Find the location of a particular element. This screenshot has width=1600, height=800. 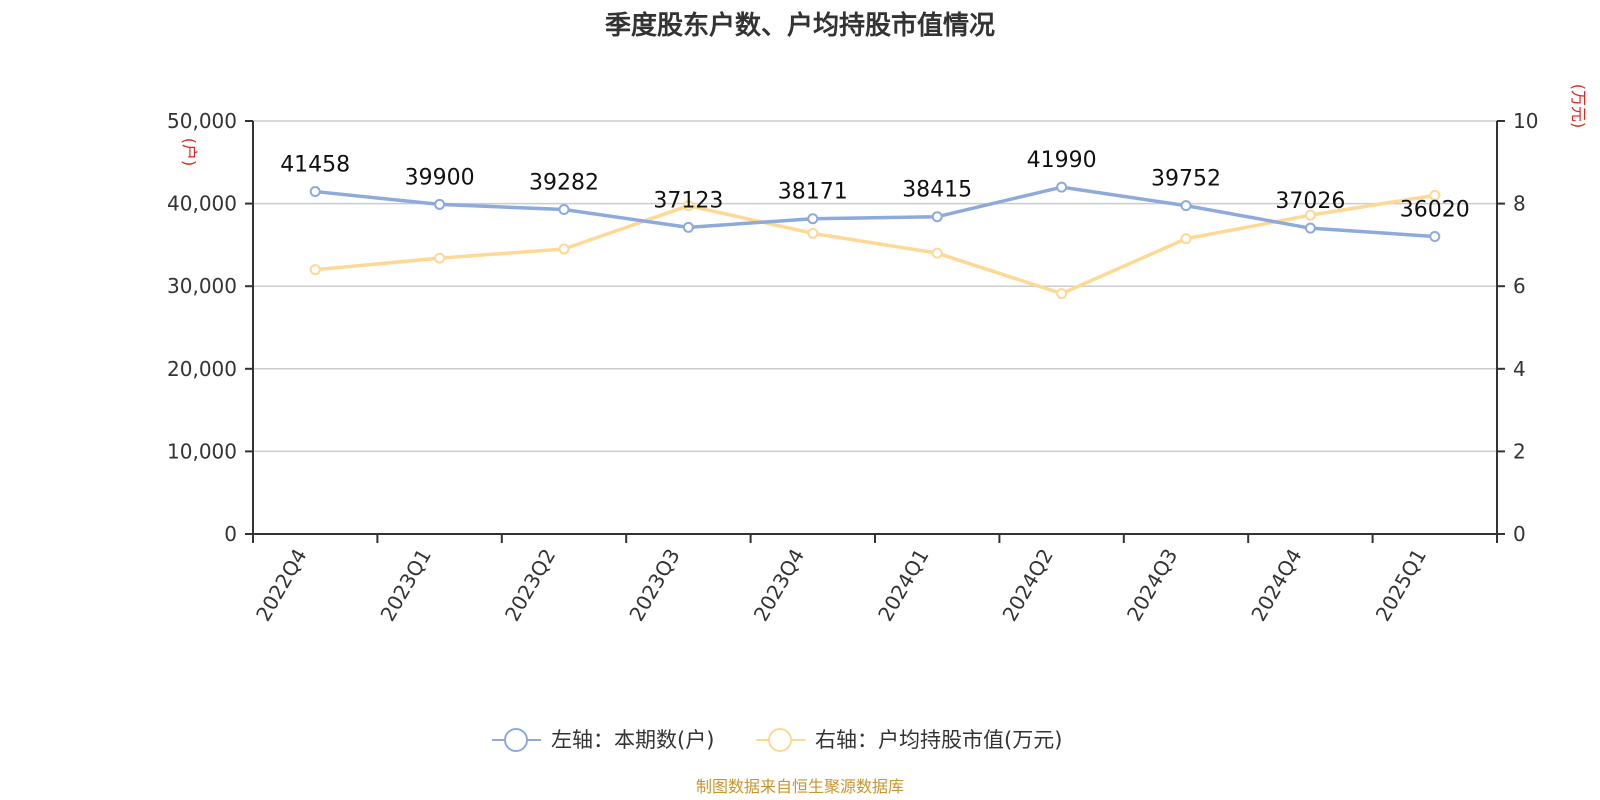

data-label: 37026 is located at coordinates (1310, 201).